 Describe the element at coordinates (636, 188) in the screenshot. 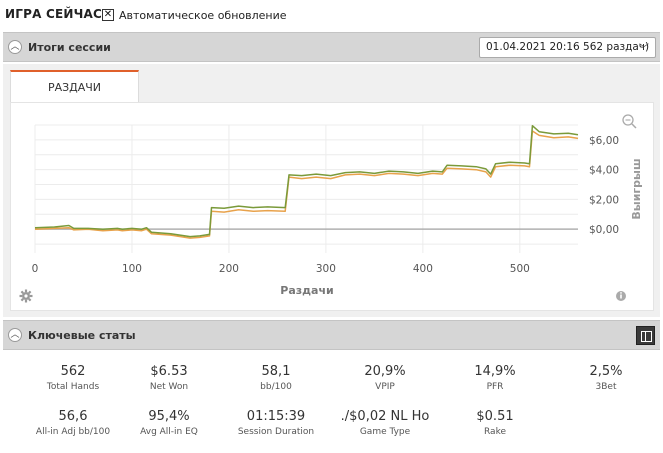

I see `y-axis-label: Выигрыш` at that location.